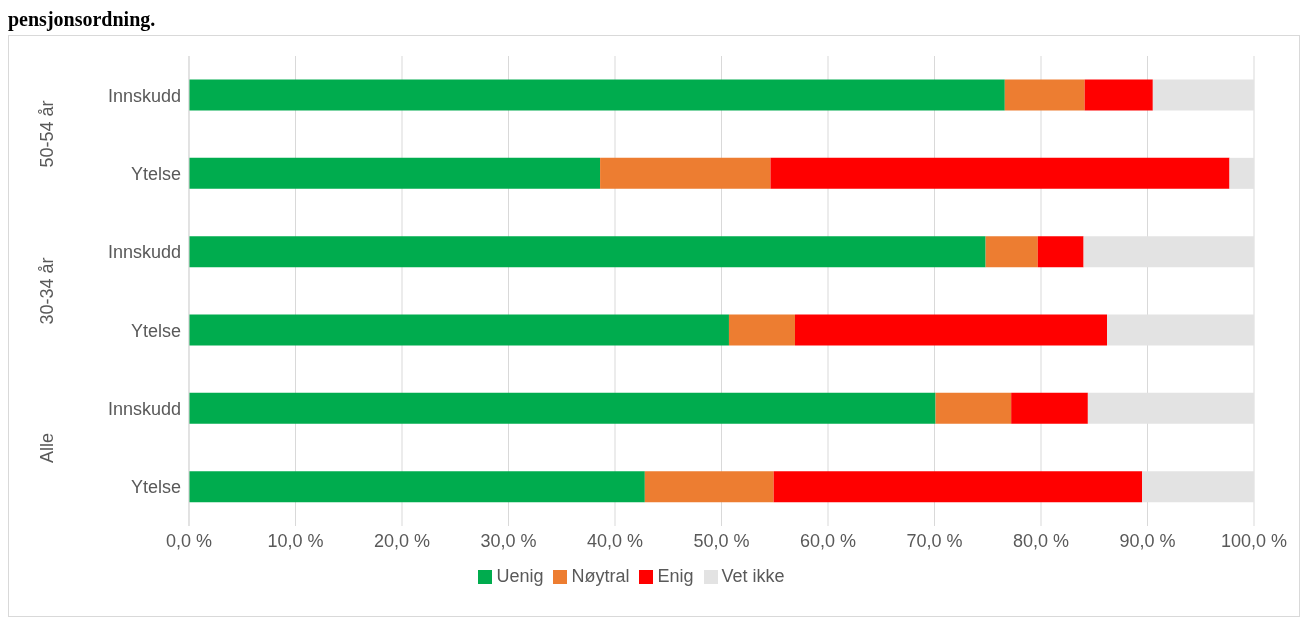 Image resolution: width=1307 pixels, height=639 pixels. Describe the element at coordinates (828, 540) in the screenshot. I see `x-tick-label: 60,0 %` at that location.